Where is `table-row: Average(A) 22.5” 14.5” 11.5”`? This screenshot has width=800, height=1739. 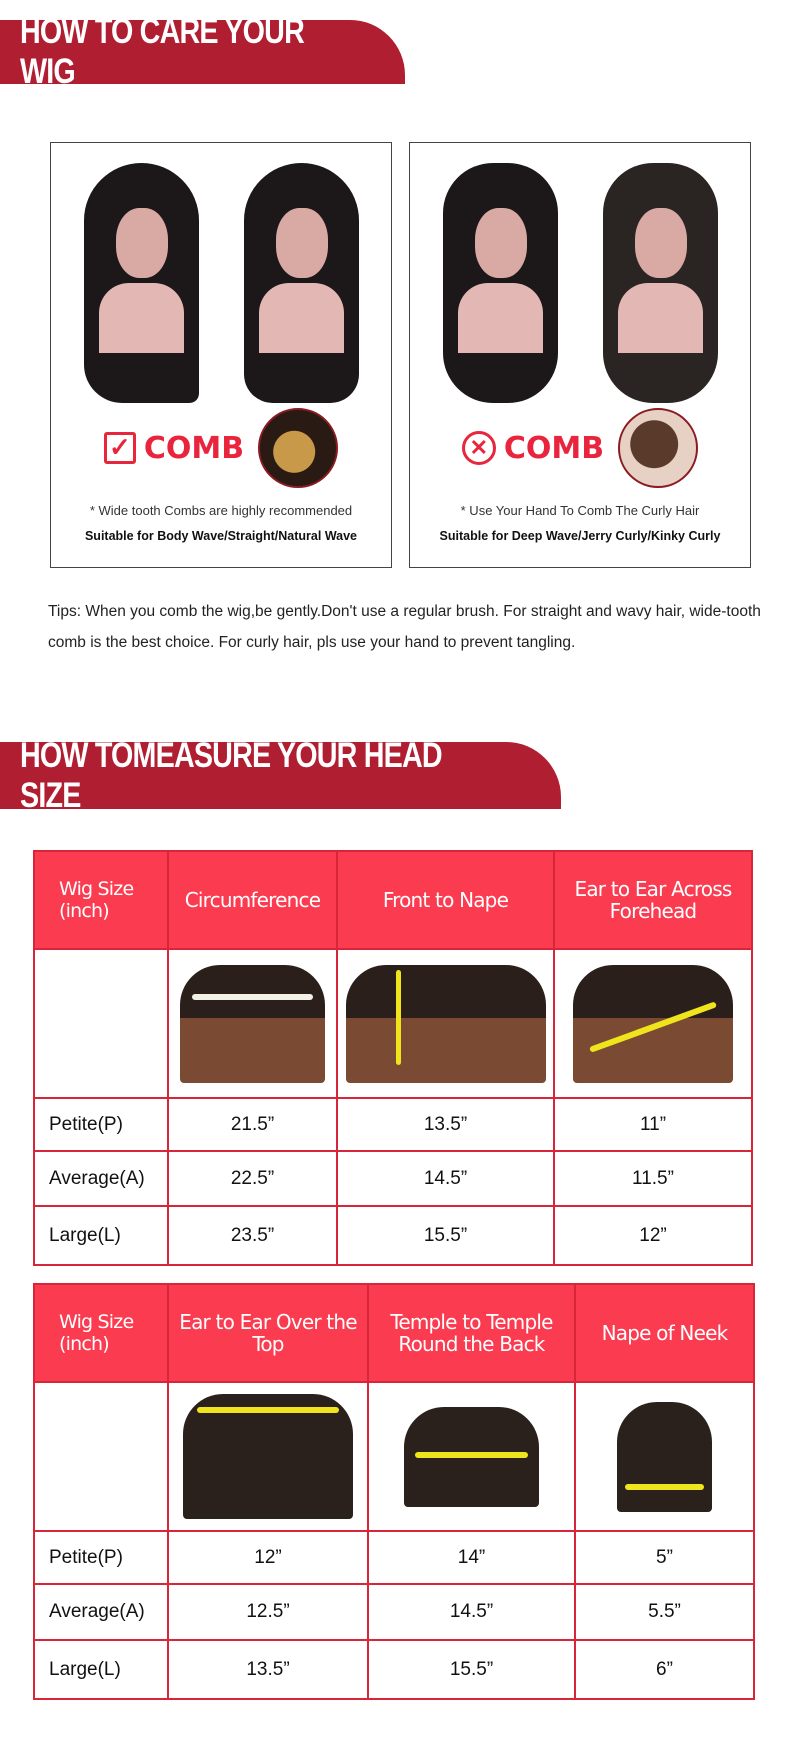
table-row: Average(A) 22.5” 14.5” 11.5” is located at coordinates (393, 1178).